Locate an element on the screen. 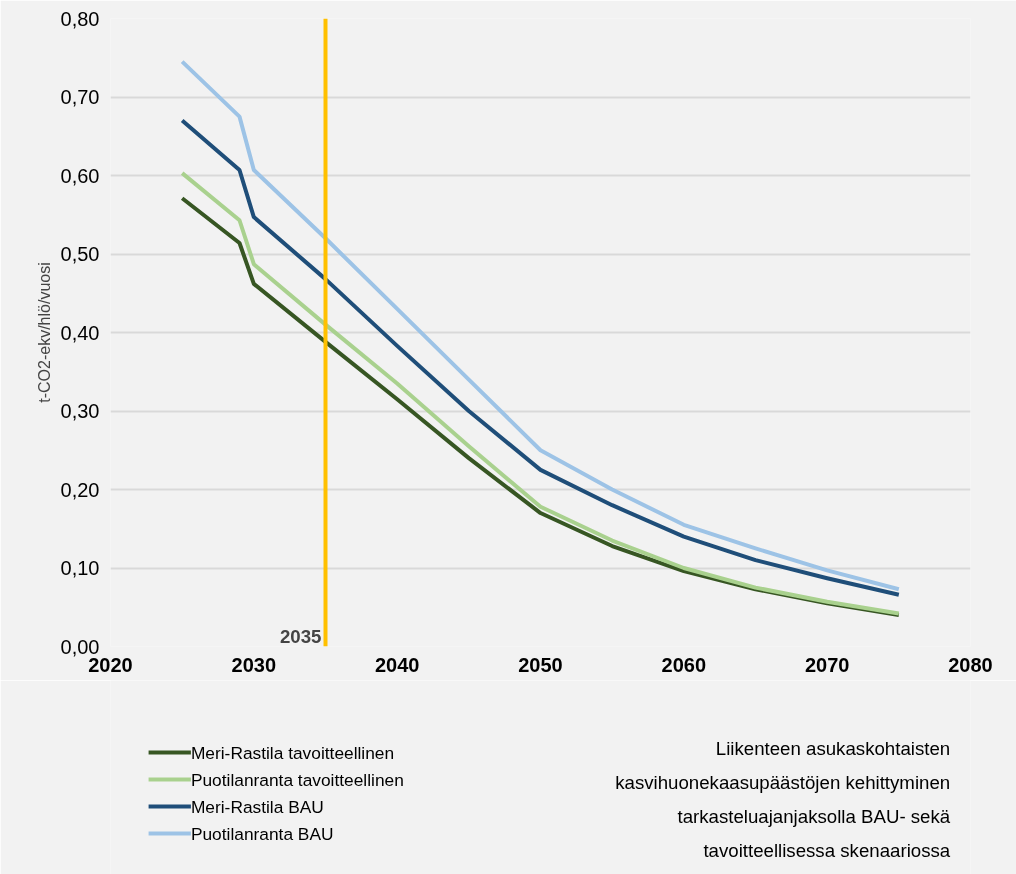 The height and width of the screenshot is (874, 1016). legend-label: Meri-Rastila BAU is located at coordinates (257, 806).